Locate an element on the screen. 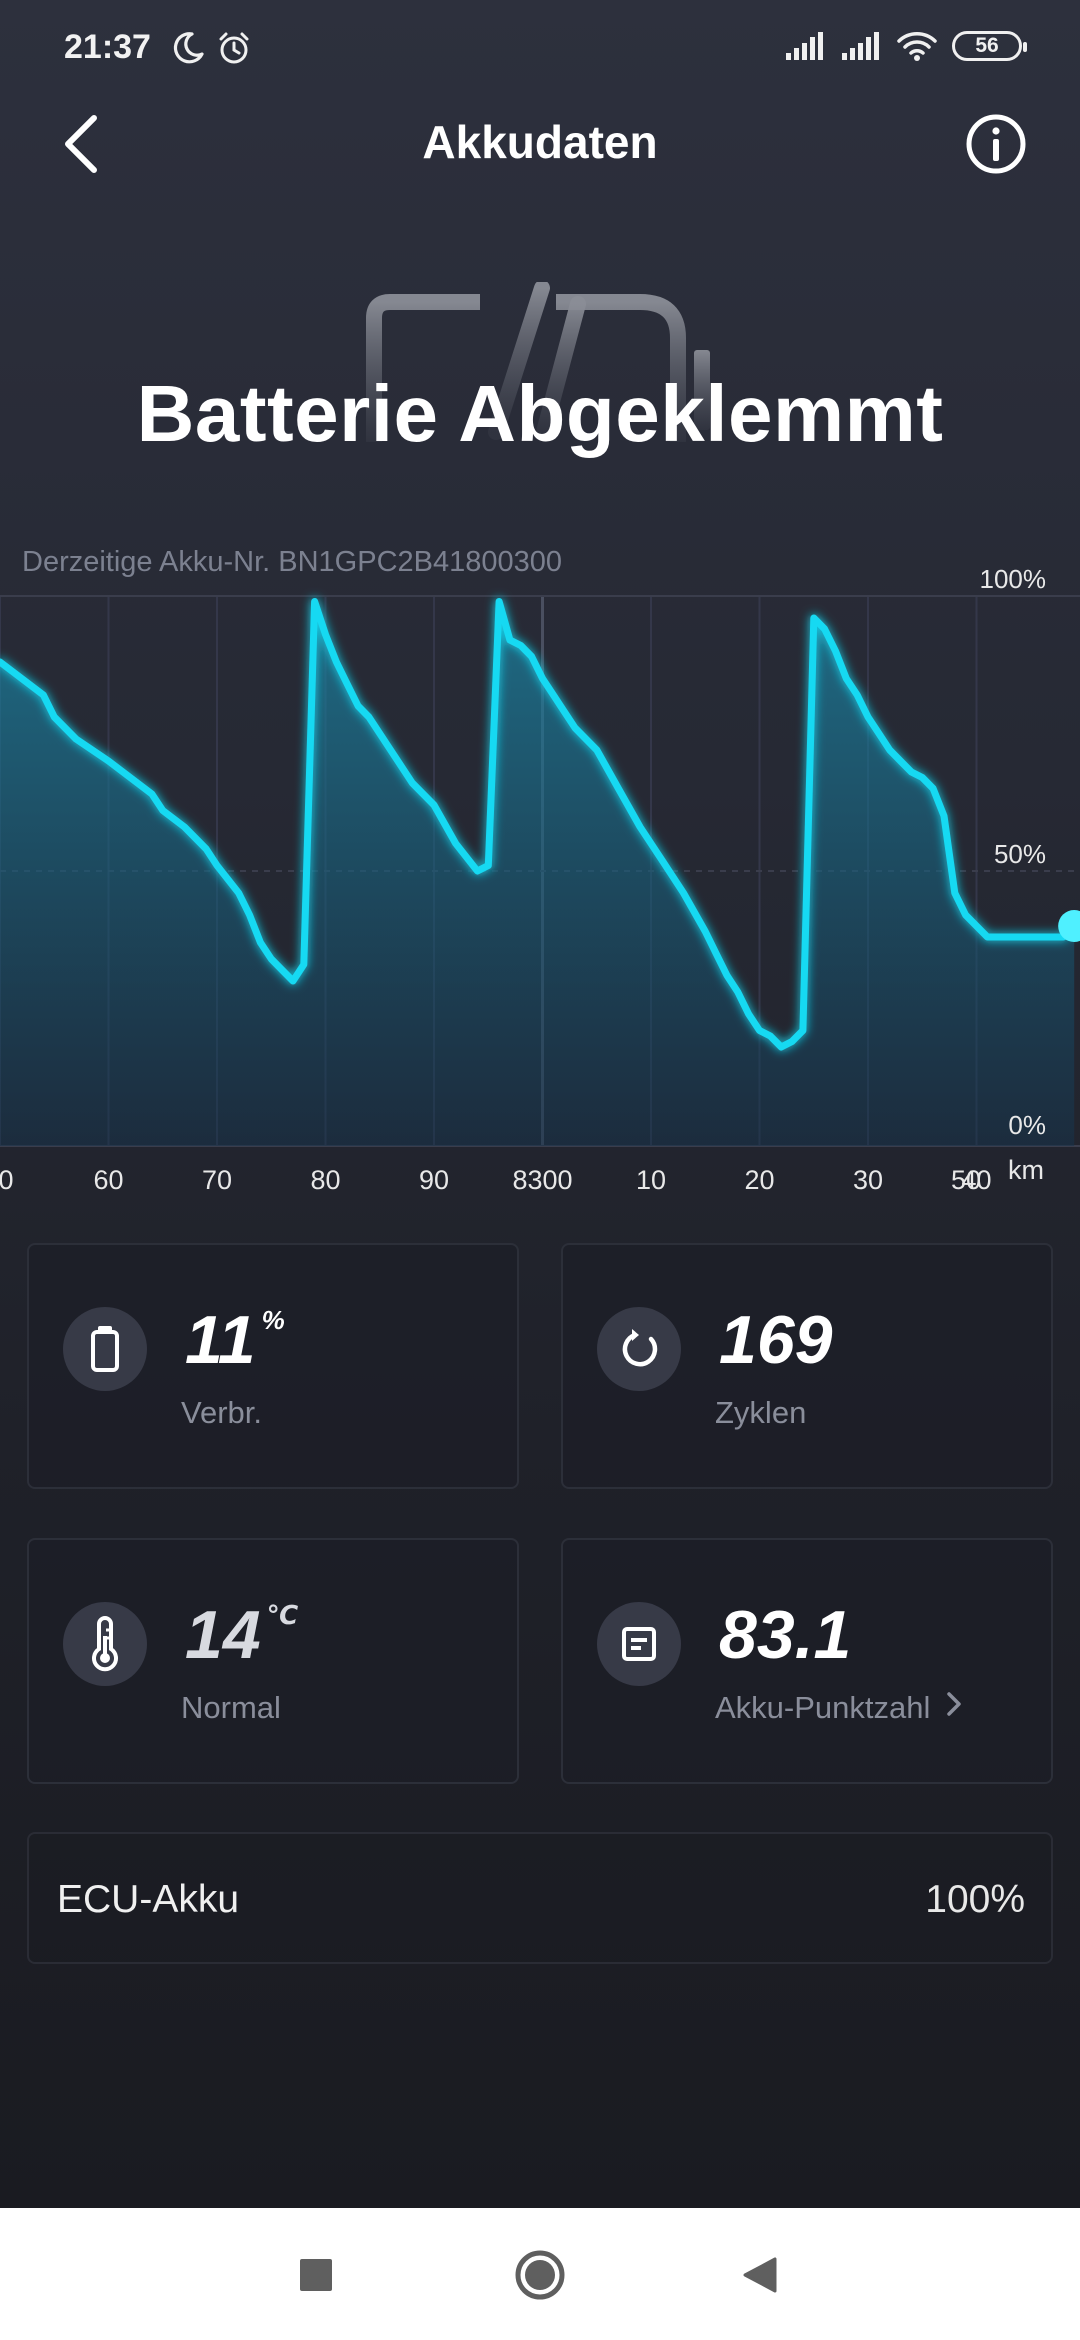 The width and height of the screenshot is (1080, 2340). card-battery-score: 83.1 Akku-Punktzahl is located at coordinates (807, 1661).